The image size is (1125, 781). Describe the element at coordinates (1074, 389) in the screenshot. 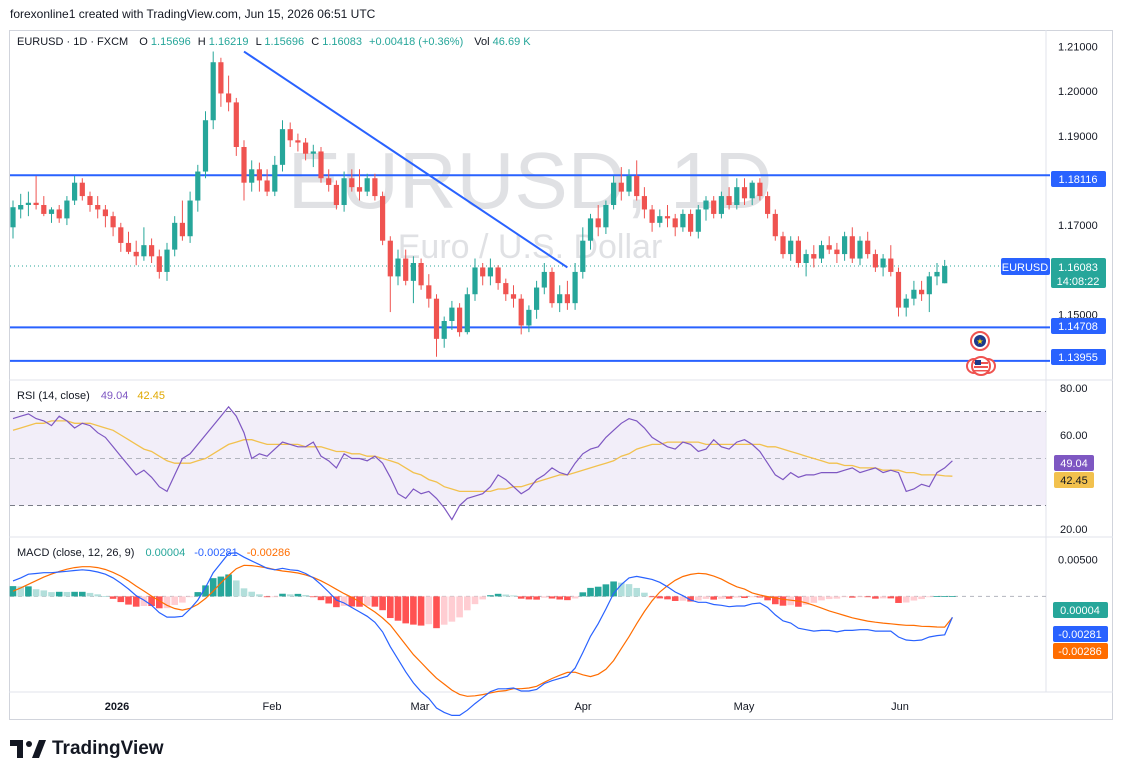

I see `rsi-axis-label: 80.00` at that location.